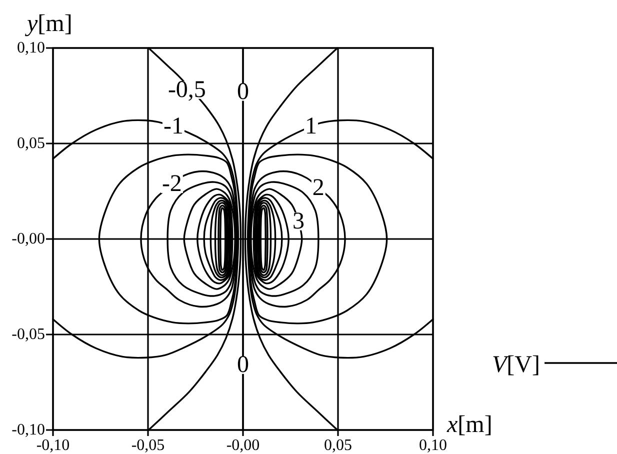  I want to click on legend-label: V[V], so click(516, 365).